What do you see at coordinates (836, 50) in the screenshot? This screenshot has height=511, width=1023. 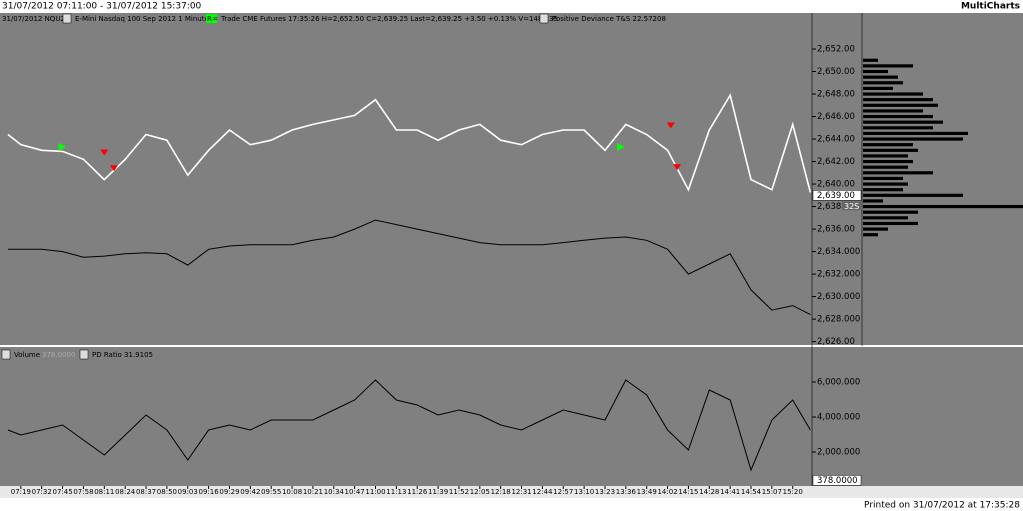 I see `y-tick-label: 2,652.00` at bounding box center [836, 50].